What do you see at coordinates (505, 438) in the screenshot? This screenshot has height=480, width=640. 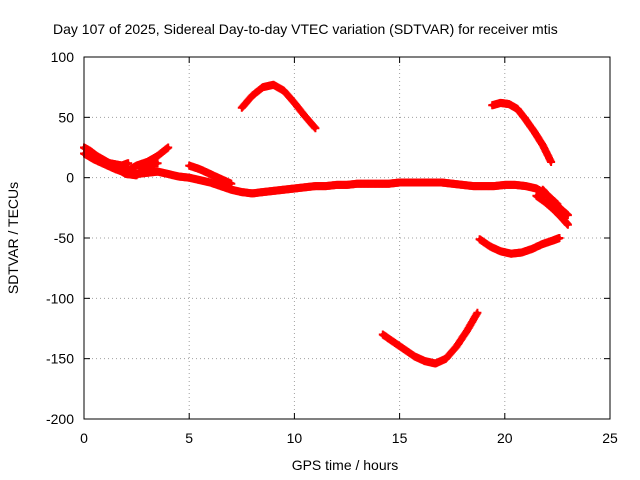 I see `x-tick-label: 20` at bounding box center [505, 438].